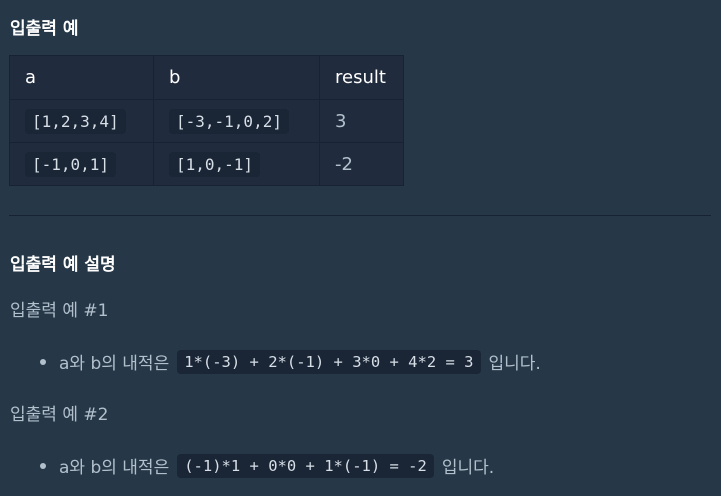 The image size is (721, 496). I want to click on cell-a: [1,2,3,4], so click(81, 121).